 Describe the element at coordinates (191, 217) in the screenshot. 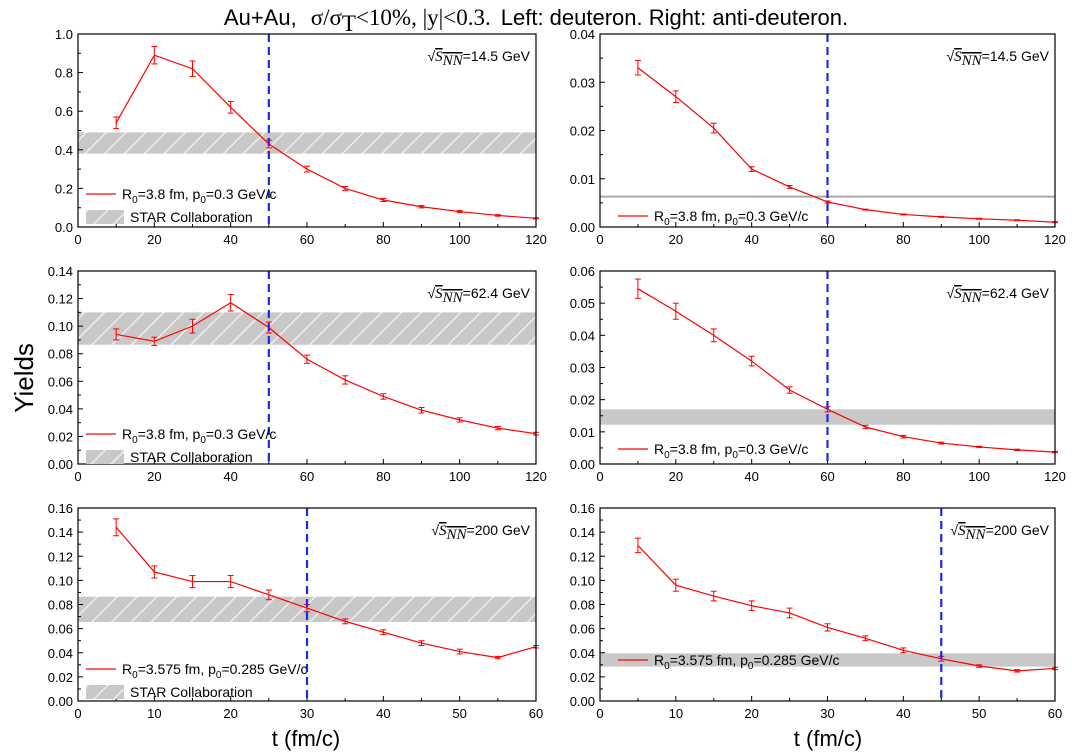

I see `legend-band-label: STAR Collaboration` at that location.